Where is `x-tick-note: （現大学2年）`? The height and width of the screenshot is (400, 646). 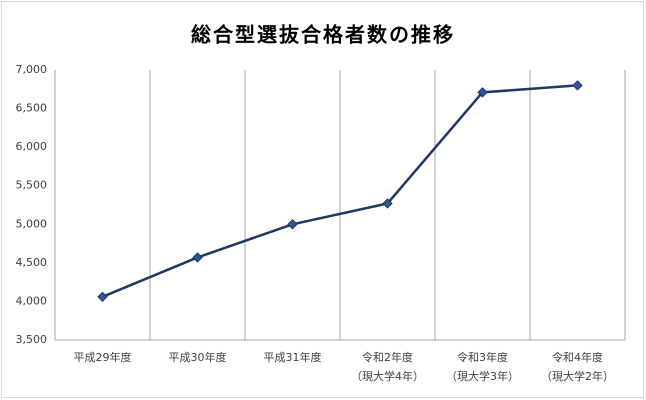
x-tick-note: （現大学2年） is located at coordinates (577, 376).